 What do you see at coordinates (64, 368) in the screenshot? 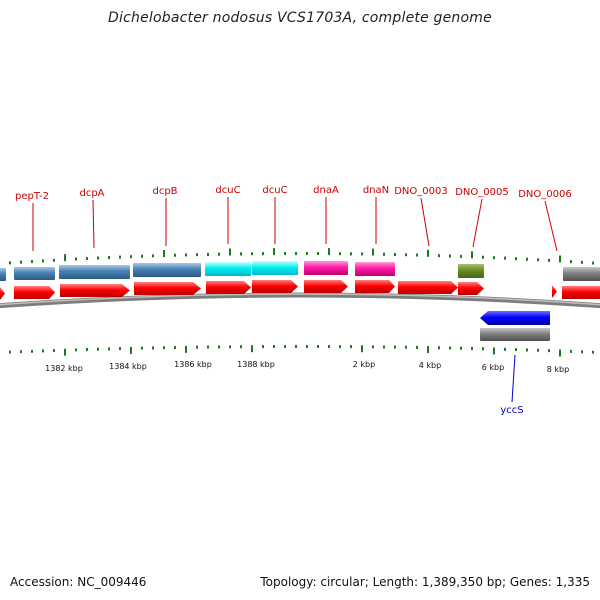
I see `tick-label: 1382 kbp` at bounding box center [64, 368].